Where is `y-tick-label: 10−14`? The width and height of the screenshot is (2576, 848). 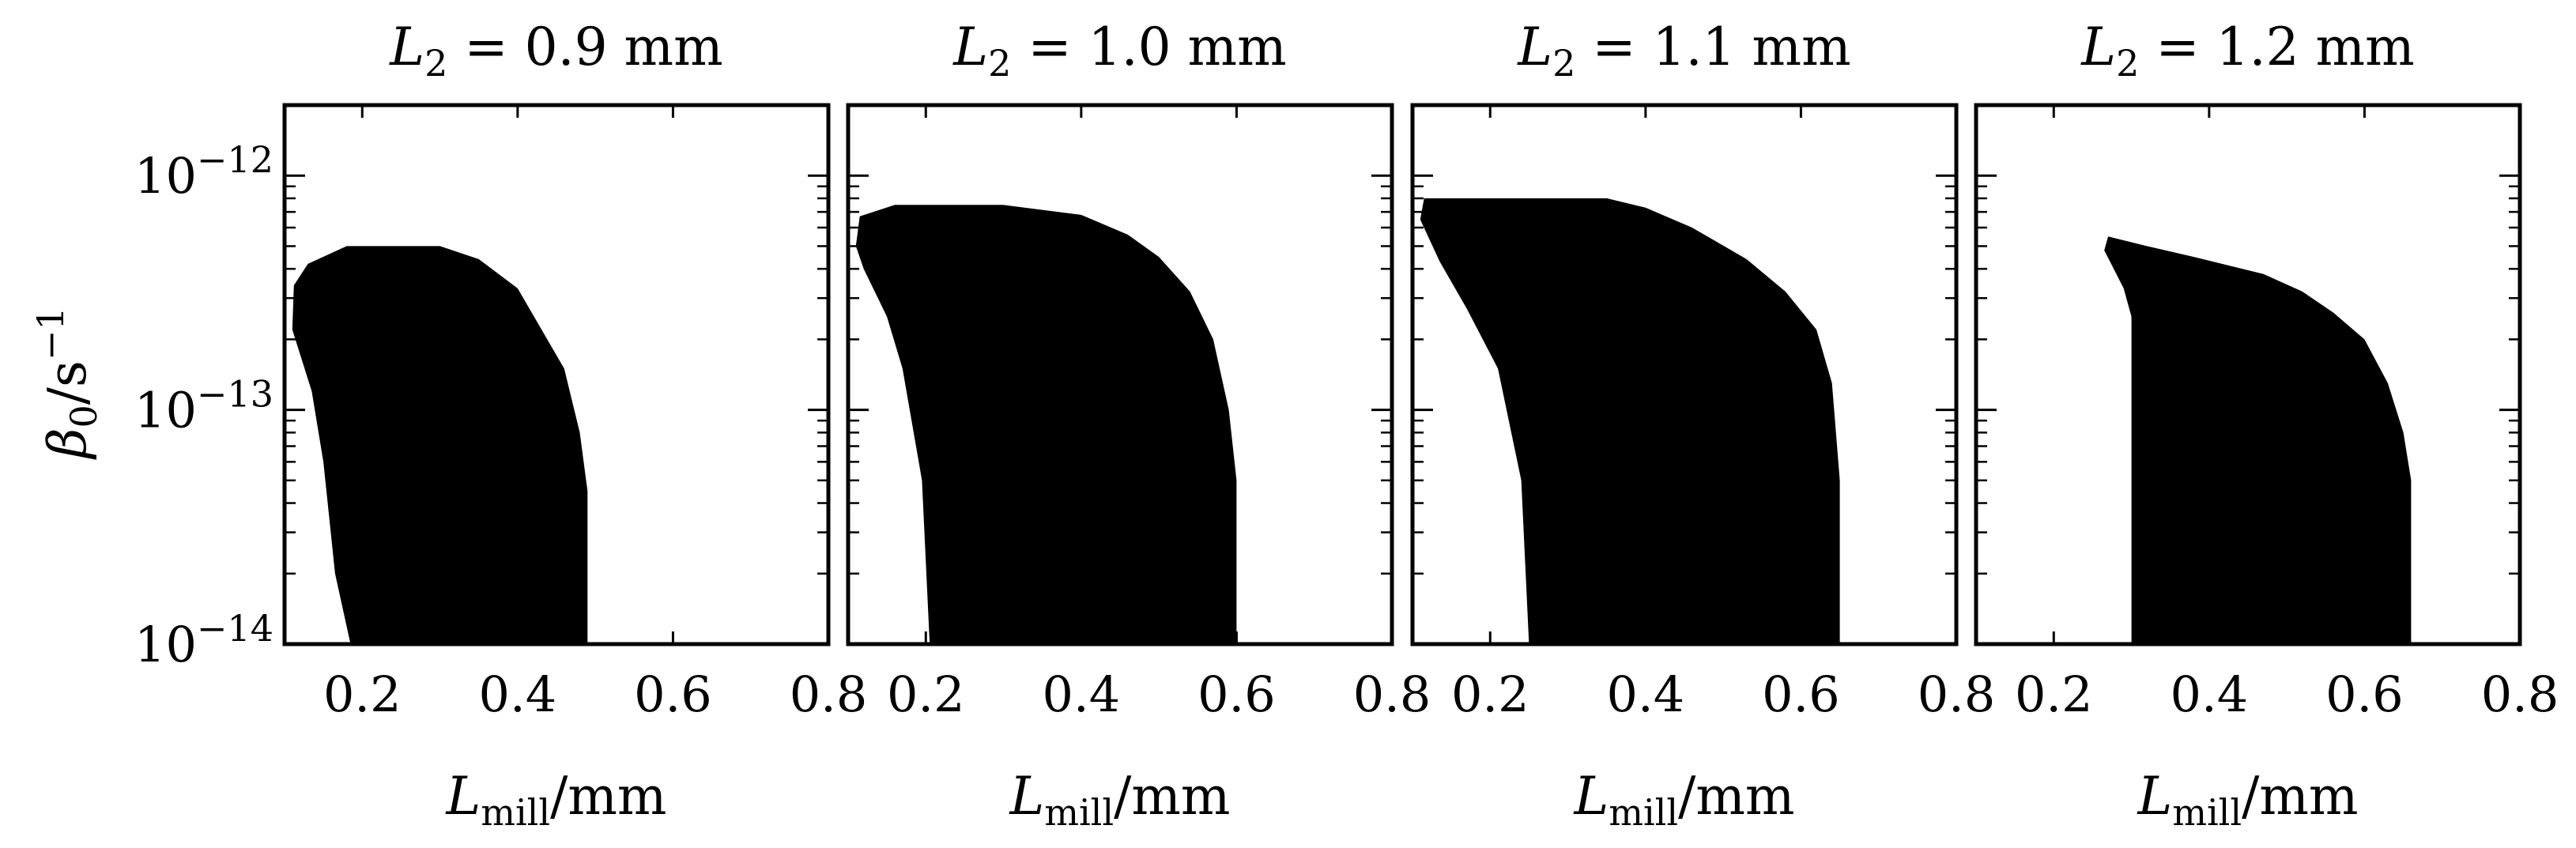
y-tick-label: 10−14 is located at coordinates (203, 640).